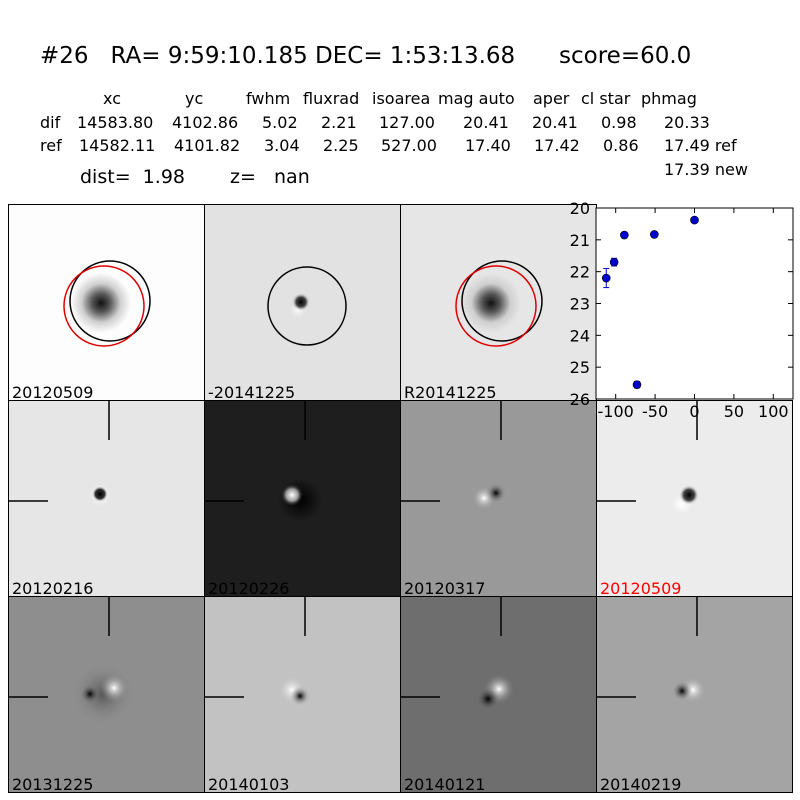 This screenshot has height=800, width=800. I want to click on stamp-panel-epoch: 20120216, so click(106, 498).